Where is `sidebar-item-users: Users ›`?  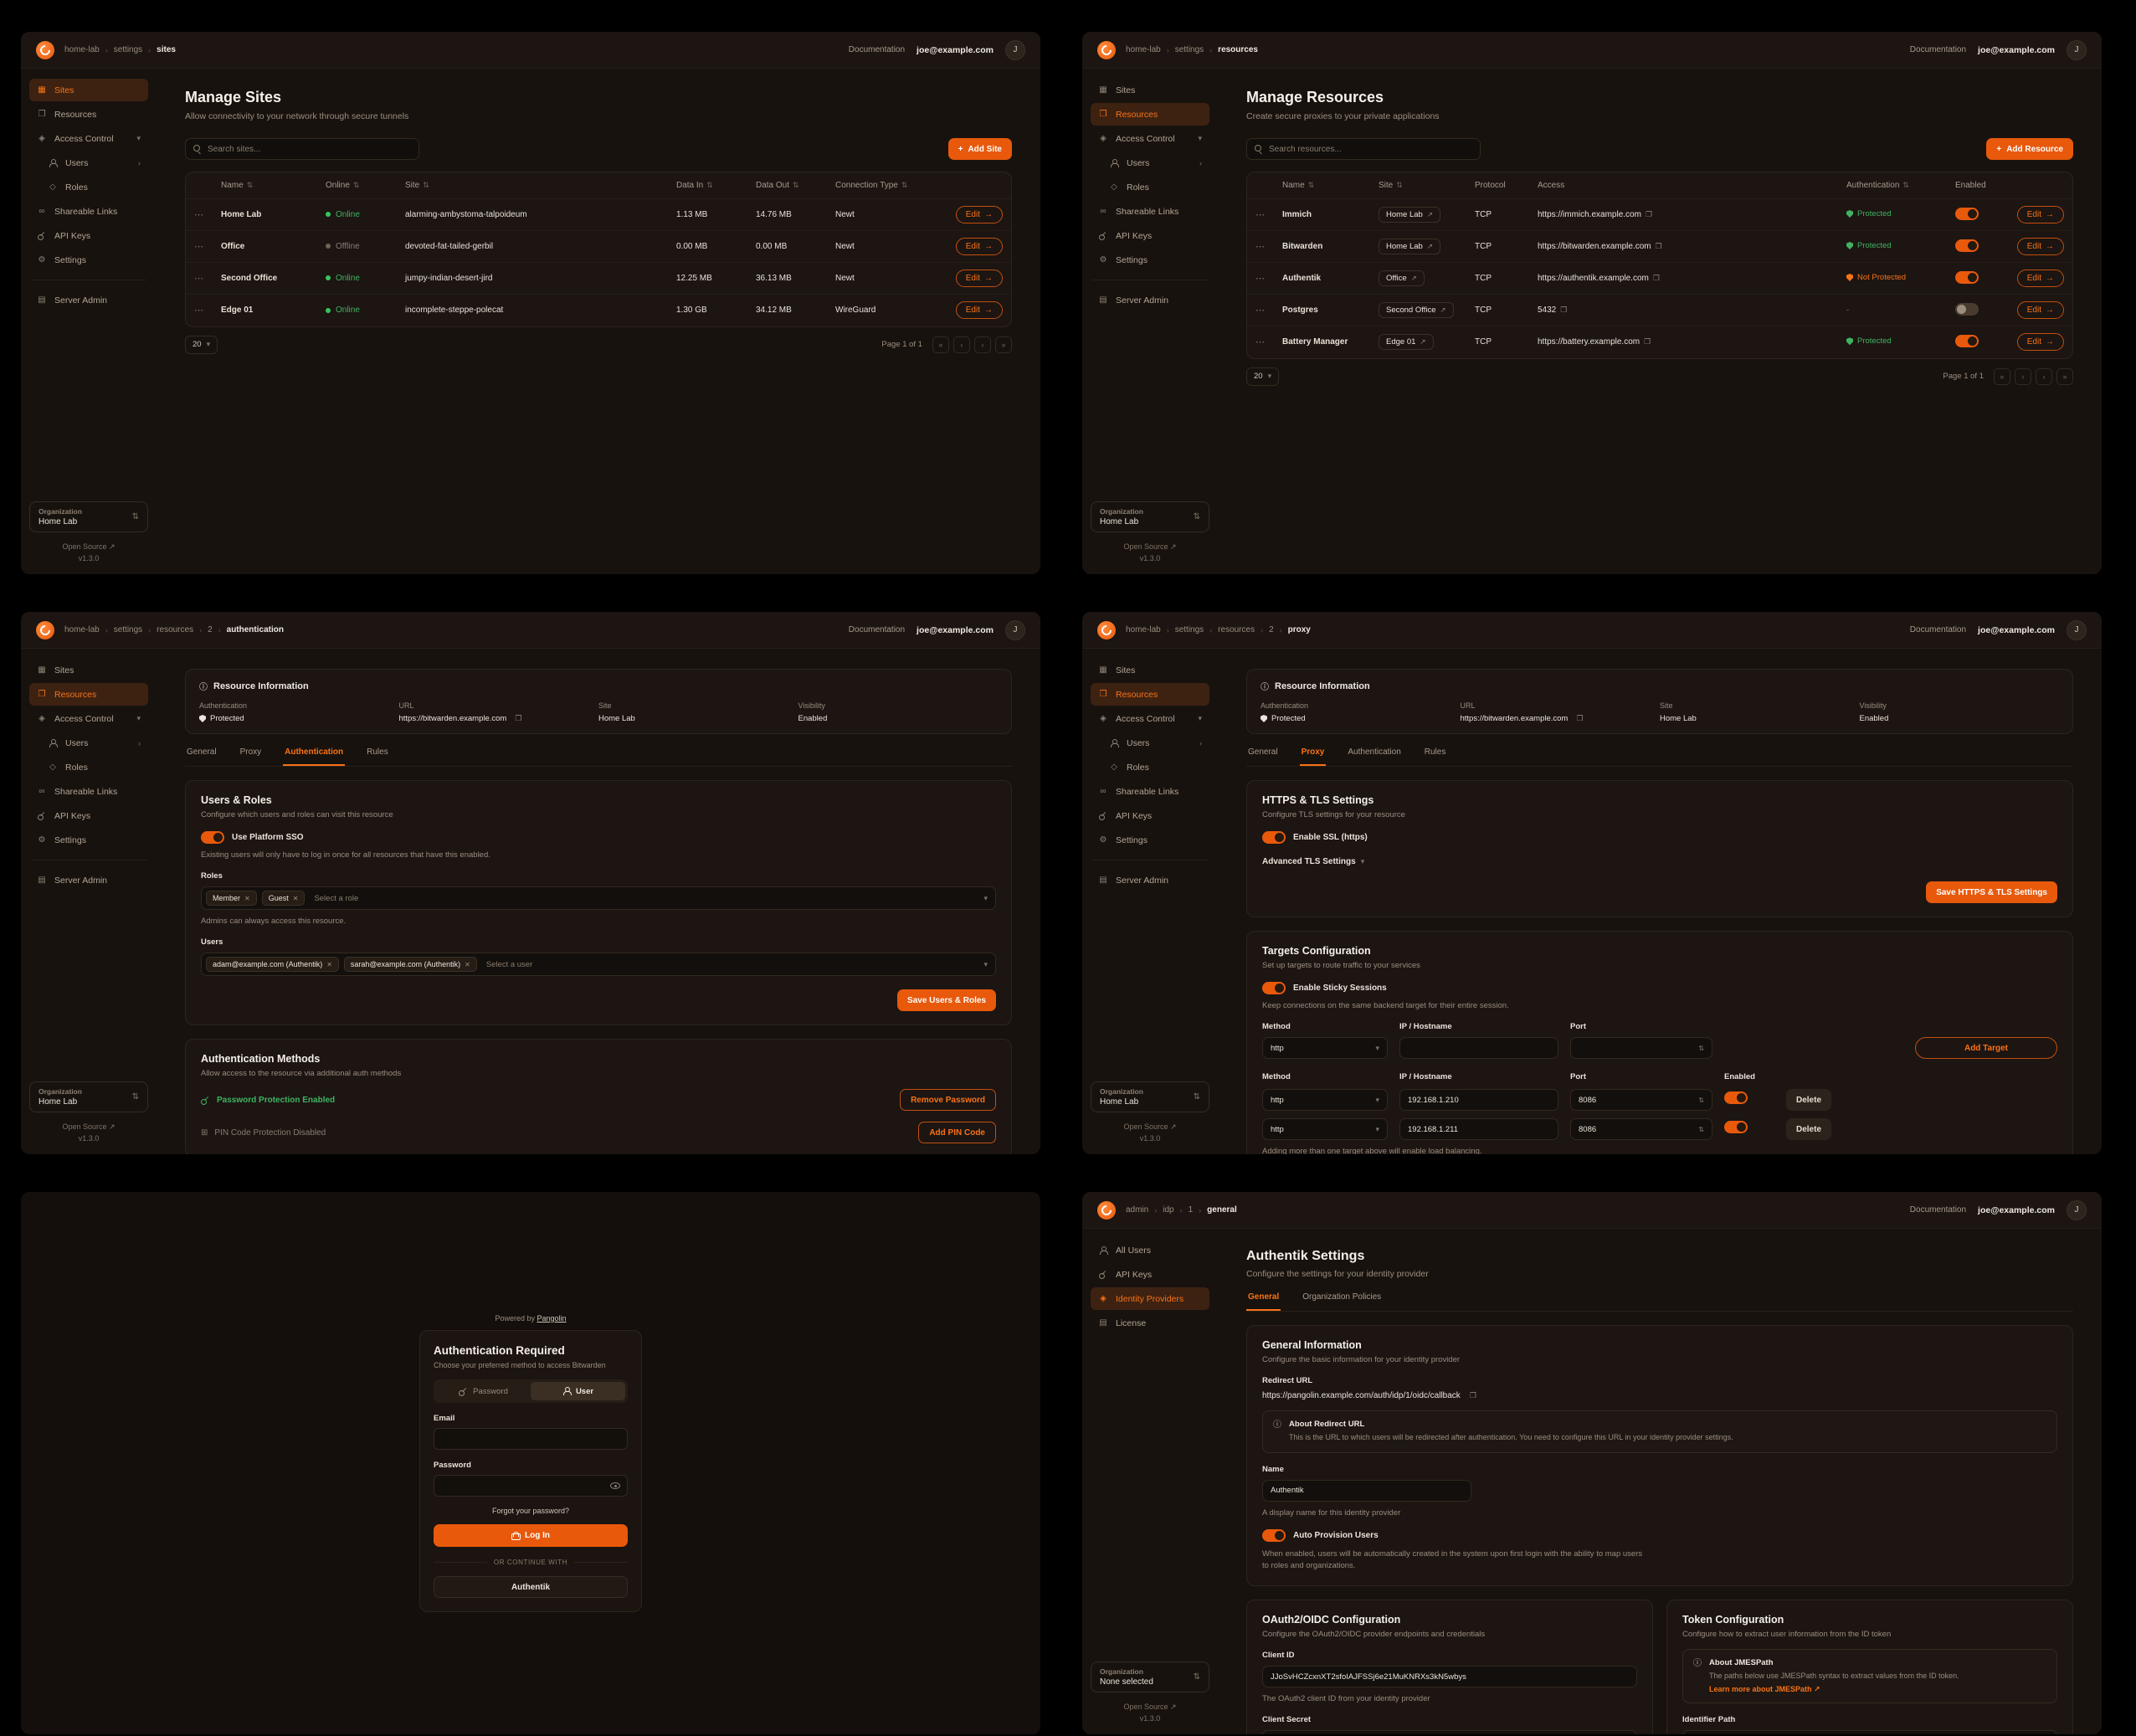
sidebar-item-users: Users › is located at coordinates (88, 743).